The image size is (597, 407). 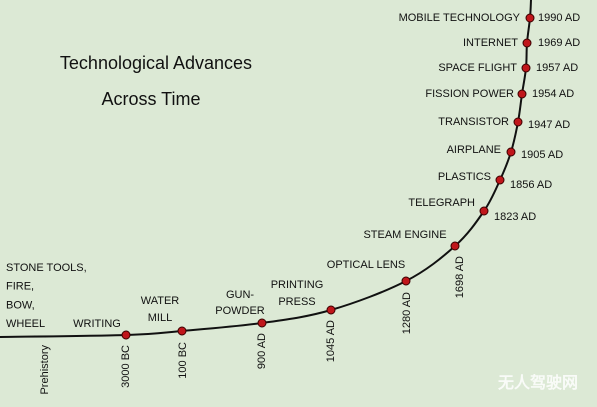 What do you see at coordinates (150, 99) in the screenshot?
I see `title-line: Across Time` at bounding box center [150, 99].